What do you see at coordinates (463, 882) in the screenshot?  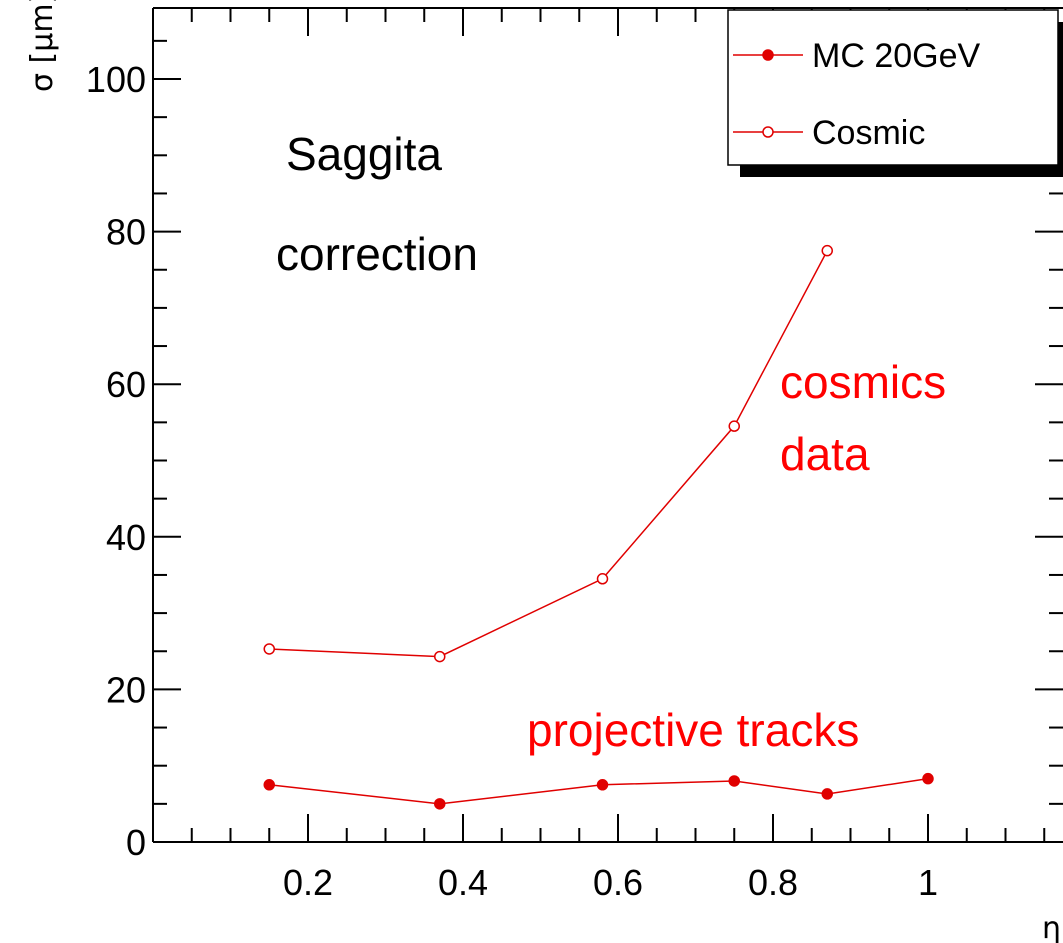 I see `x-tick-label: 0.4` at bounding box center [463, 882].